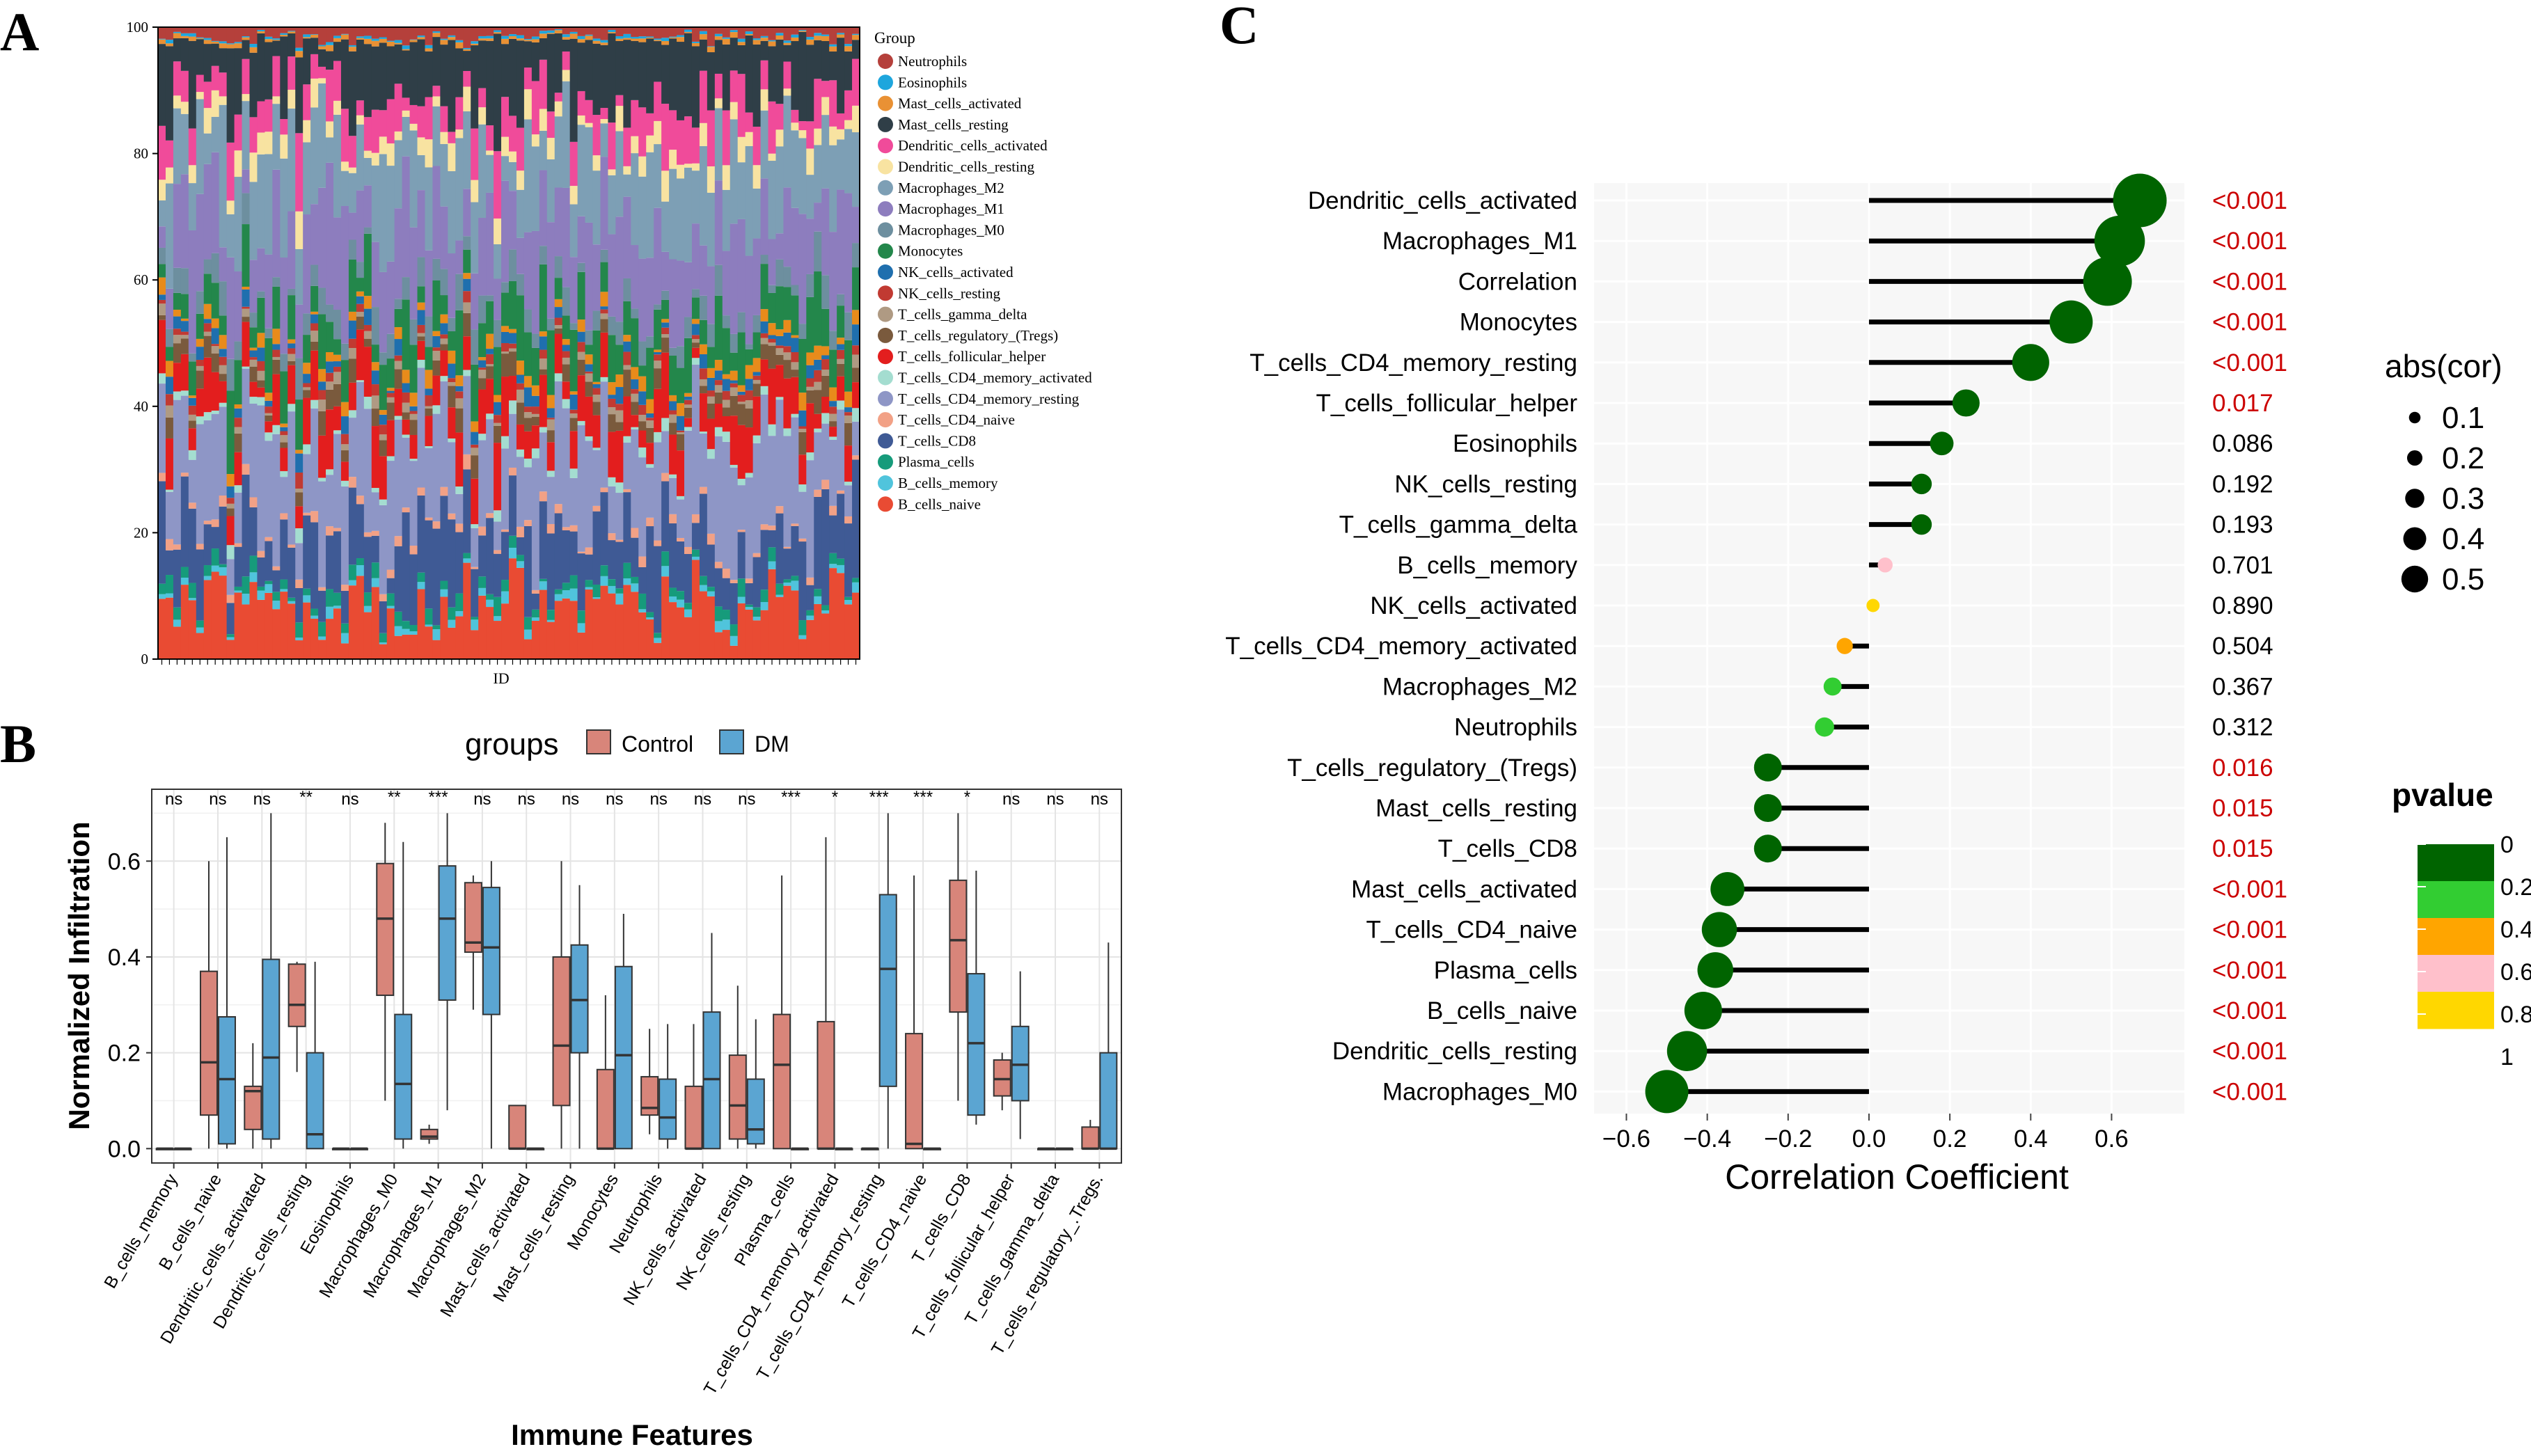  What do you see at coordinates (1516, 727) in the screenshot?
I see `row-label: Neutrophils` at bounding box center [1516, 727].